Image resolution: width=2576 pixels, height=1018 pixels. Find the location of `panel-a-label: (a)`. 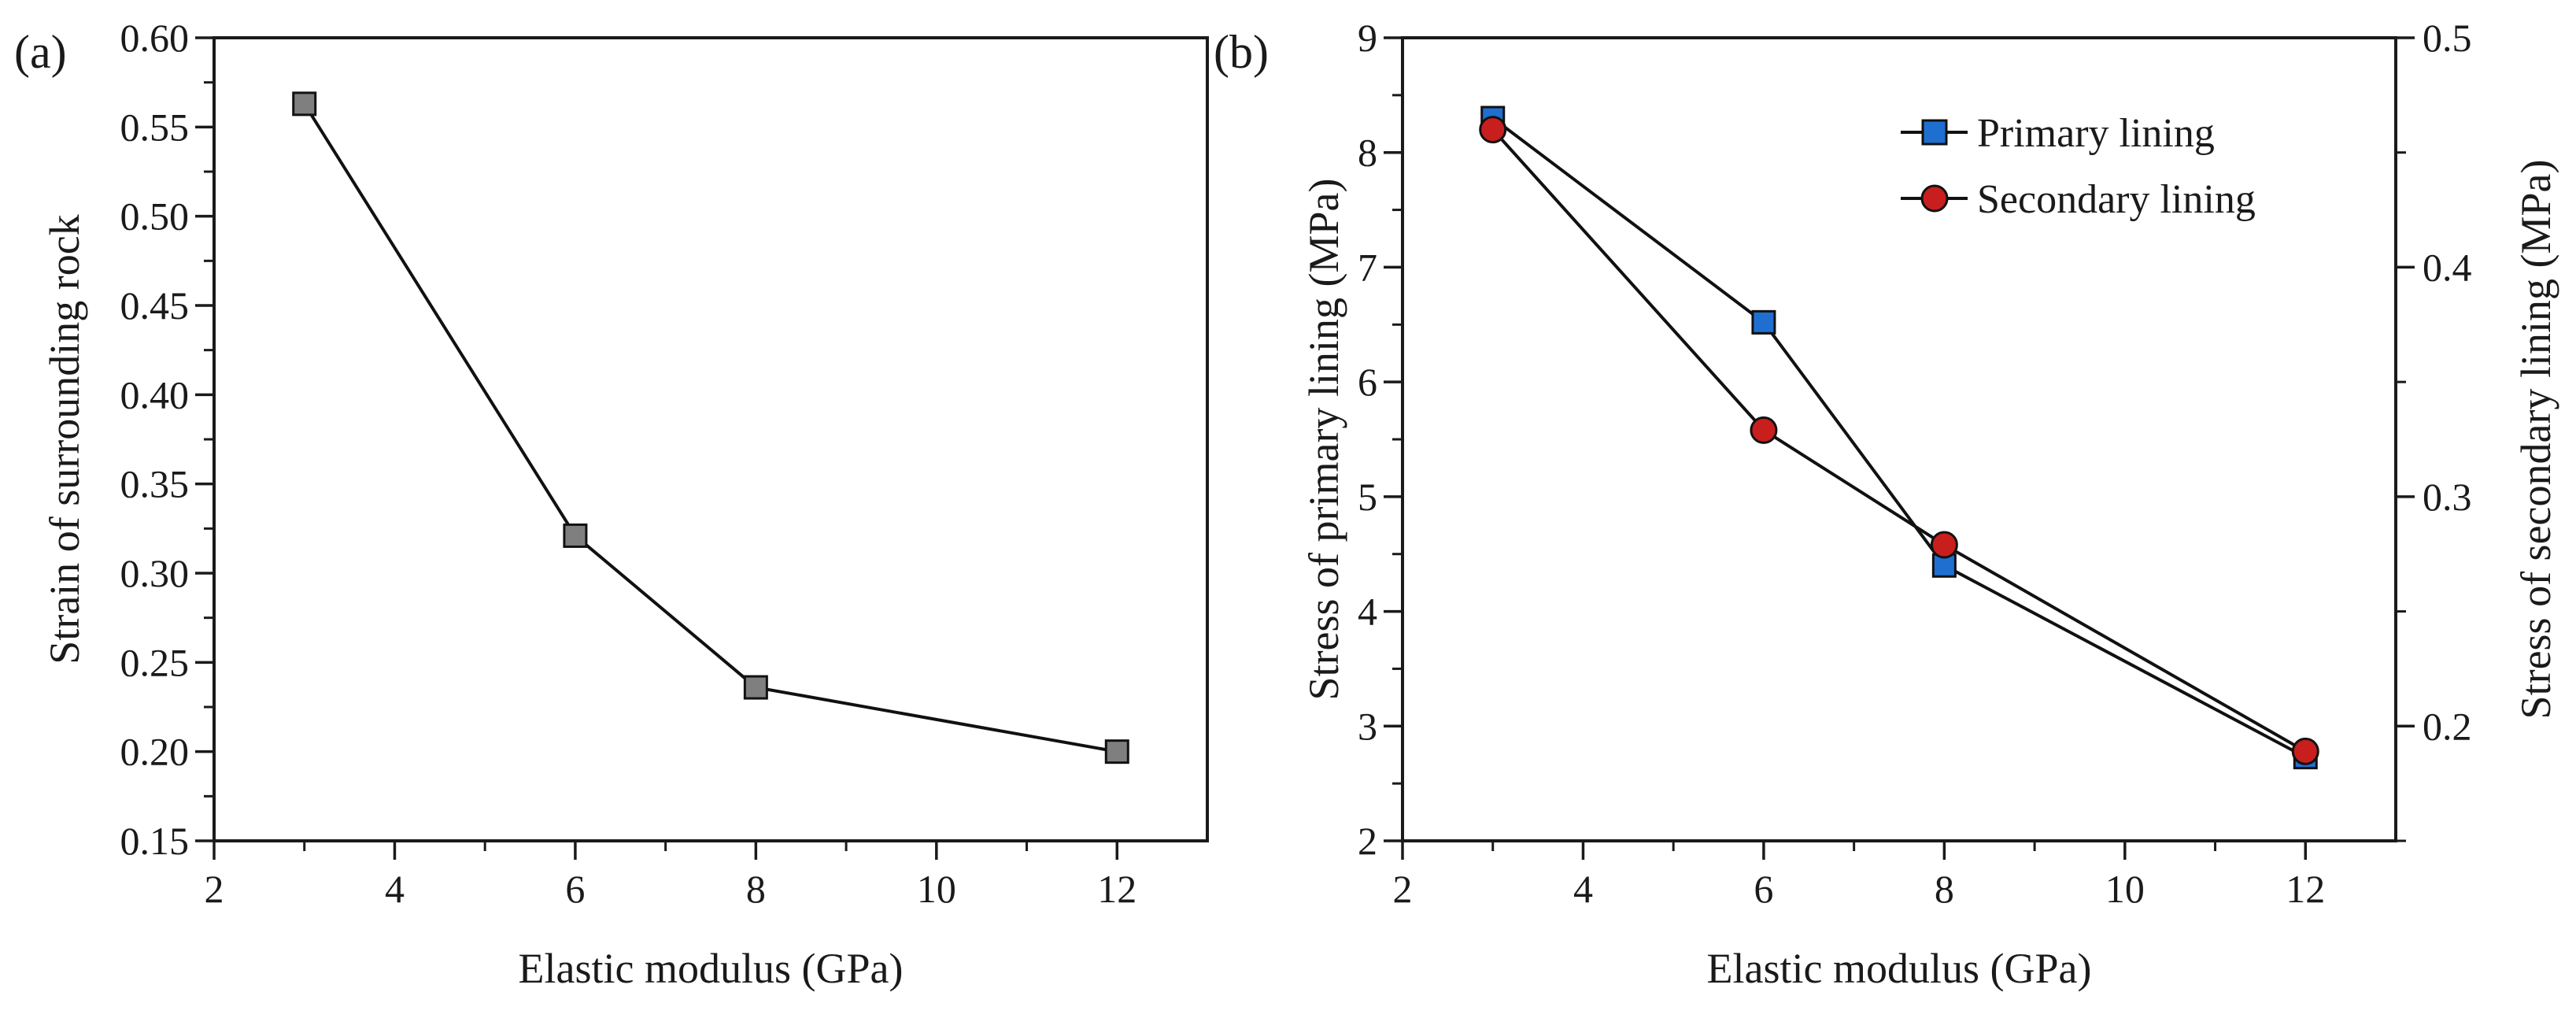

panel-a-label: (a) is located at coordinates (40, 52).